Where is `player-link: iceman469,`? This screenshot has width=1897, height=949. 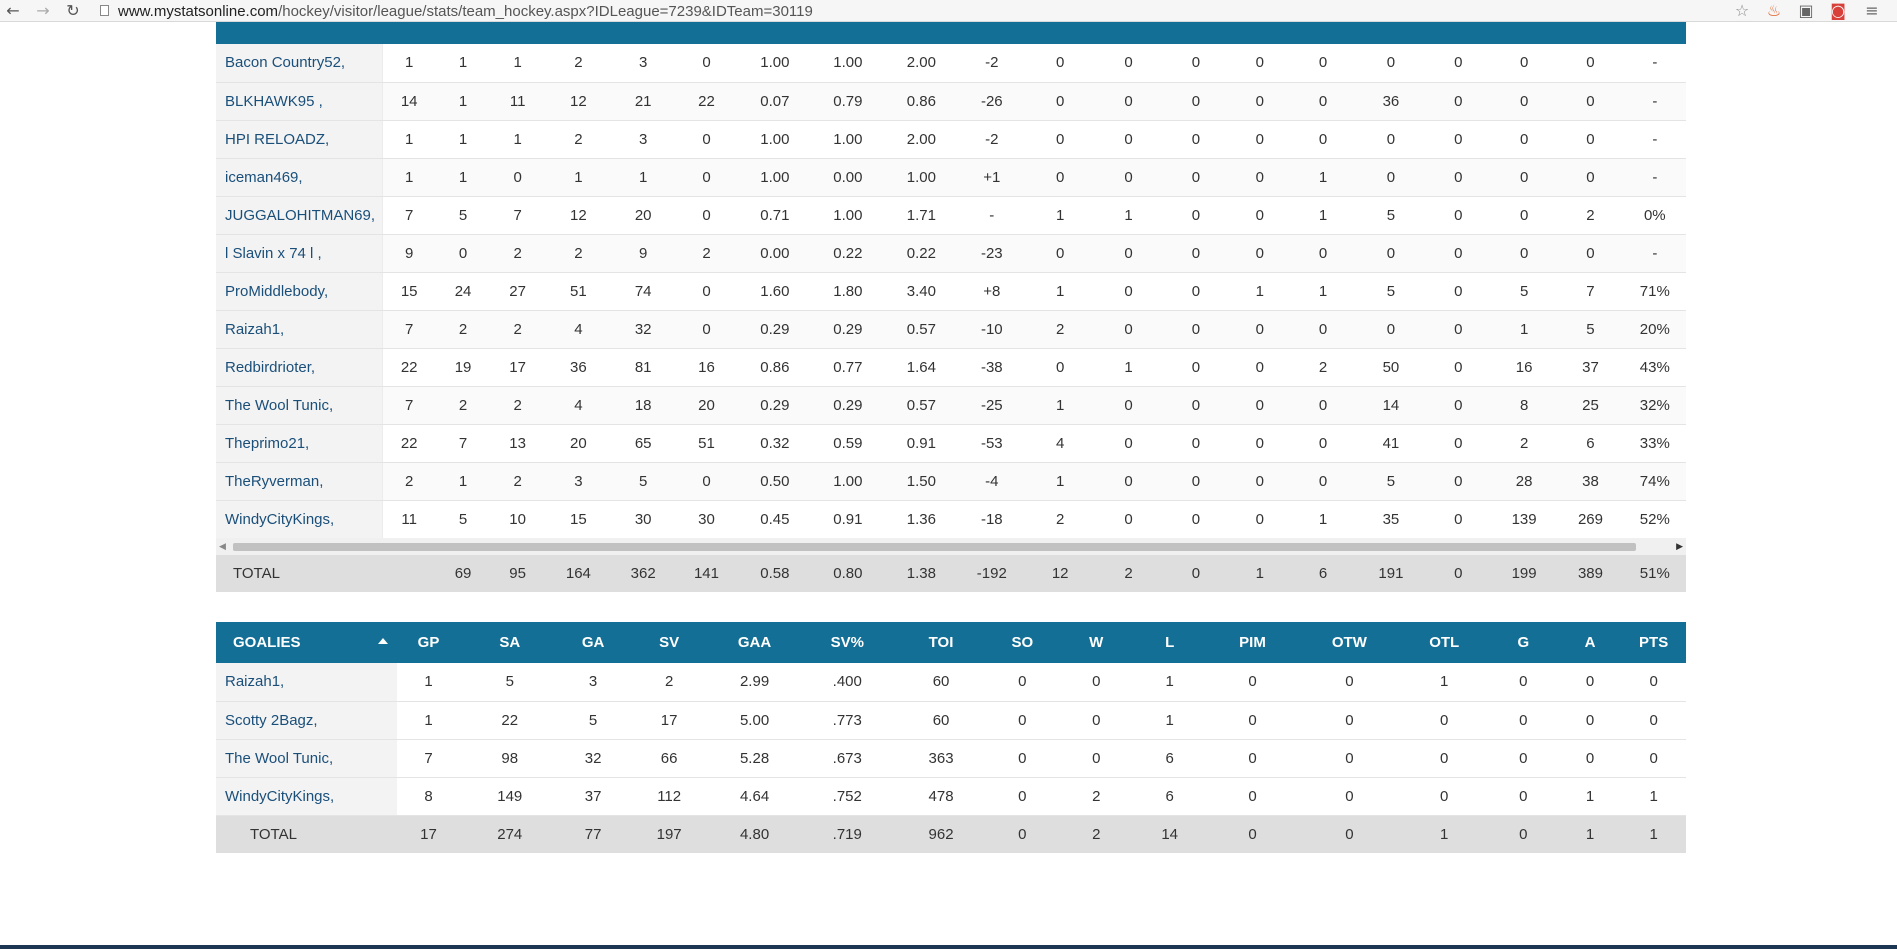 player-link: iceman469, is located at coordinates (264, 177).